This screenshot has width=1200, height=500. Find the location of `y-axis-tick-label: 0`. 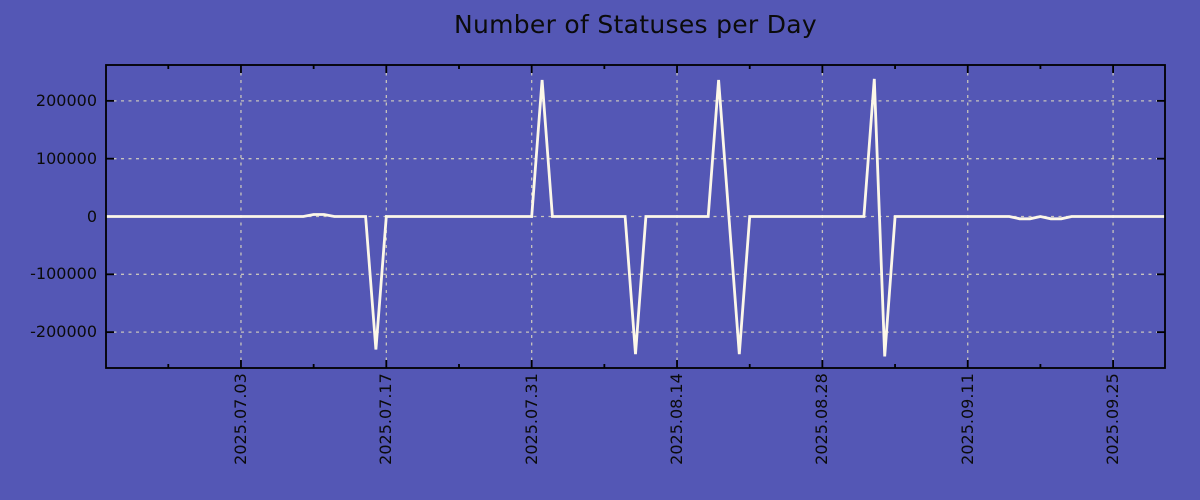

y-axis-tick-label: 0 is located at coordinates (91, 216).